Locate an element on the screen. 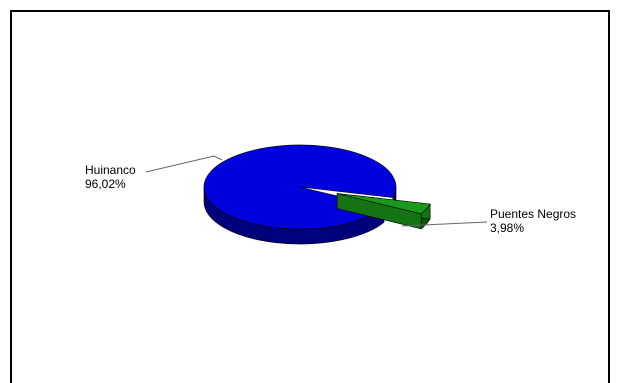 The image size is (622, 383). label-name-huinanco: Huinanco is located at coordinates (110, 170).